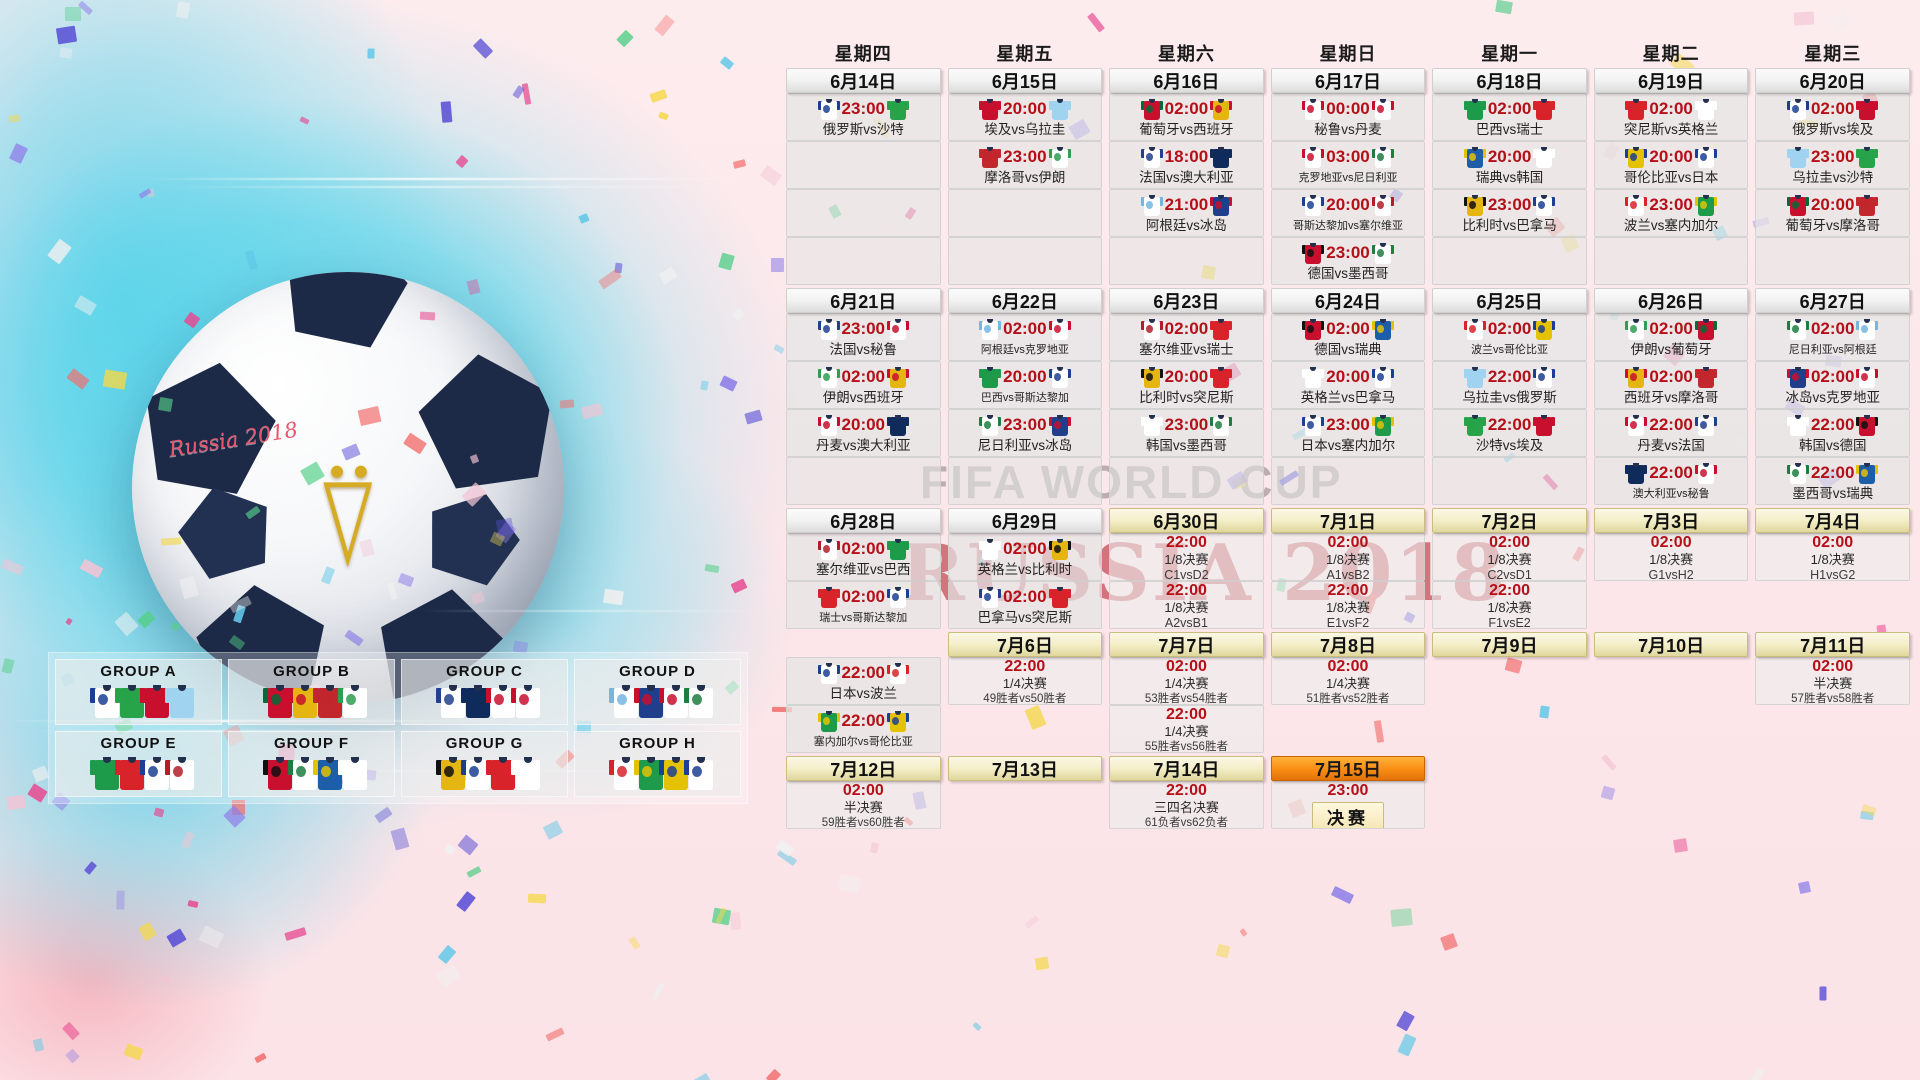 The width and height of the screenshot is (1920, 1080). What do you see at coordinates (1509, 117) in the screenshot?
I see `match-cell: 02:00 巴西vs瑞士` at bounding box center [1509, 117].